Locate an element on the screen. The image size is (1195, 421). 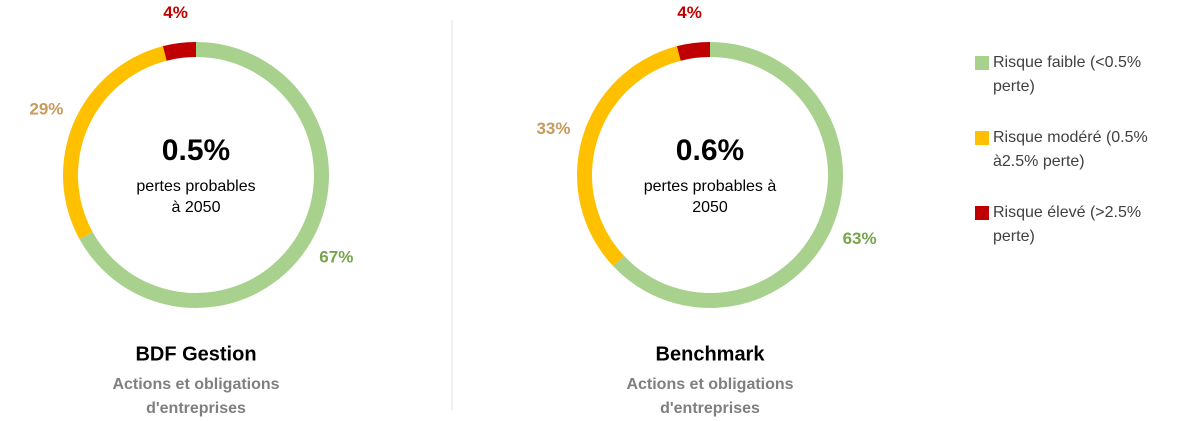
data-label: 29% is located at coordinates (46, 109).